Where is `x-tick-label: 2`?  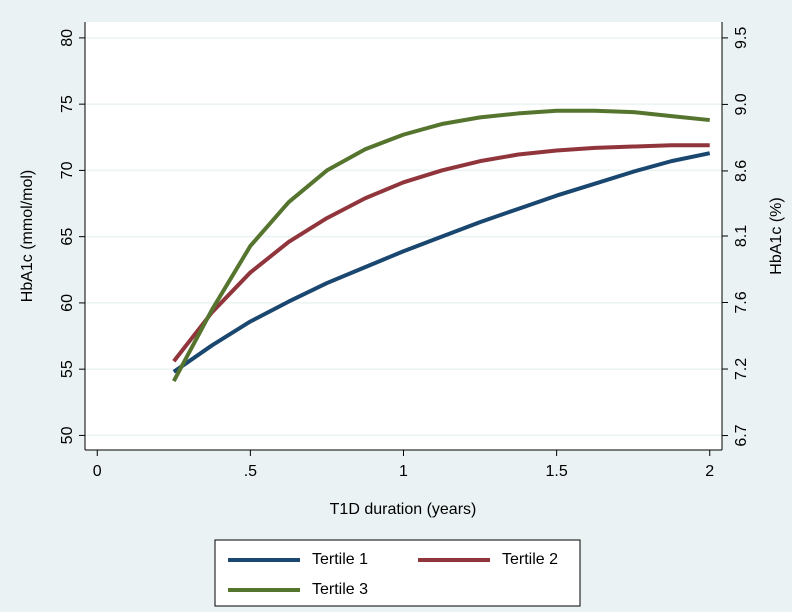
x-tick-label: 2 is located at coordinates (709, 471).